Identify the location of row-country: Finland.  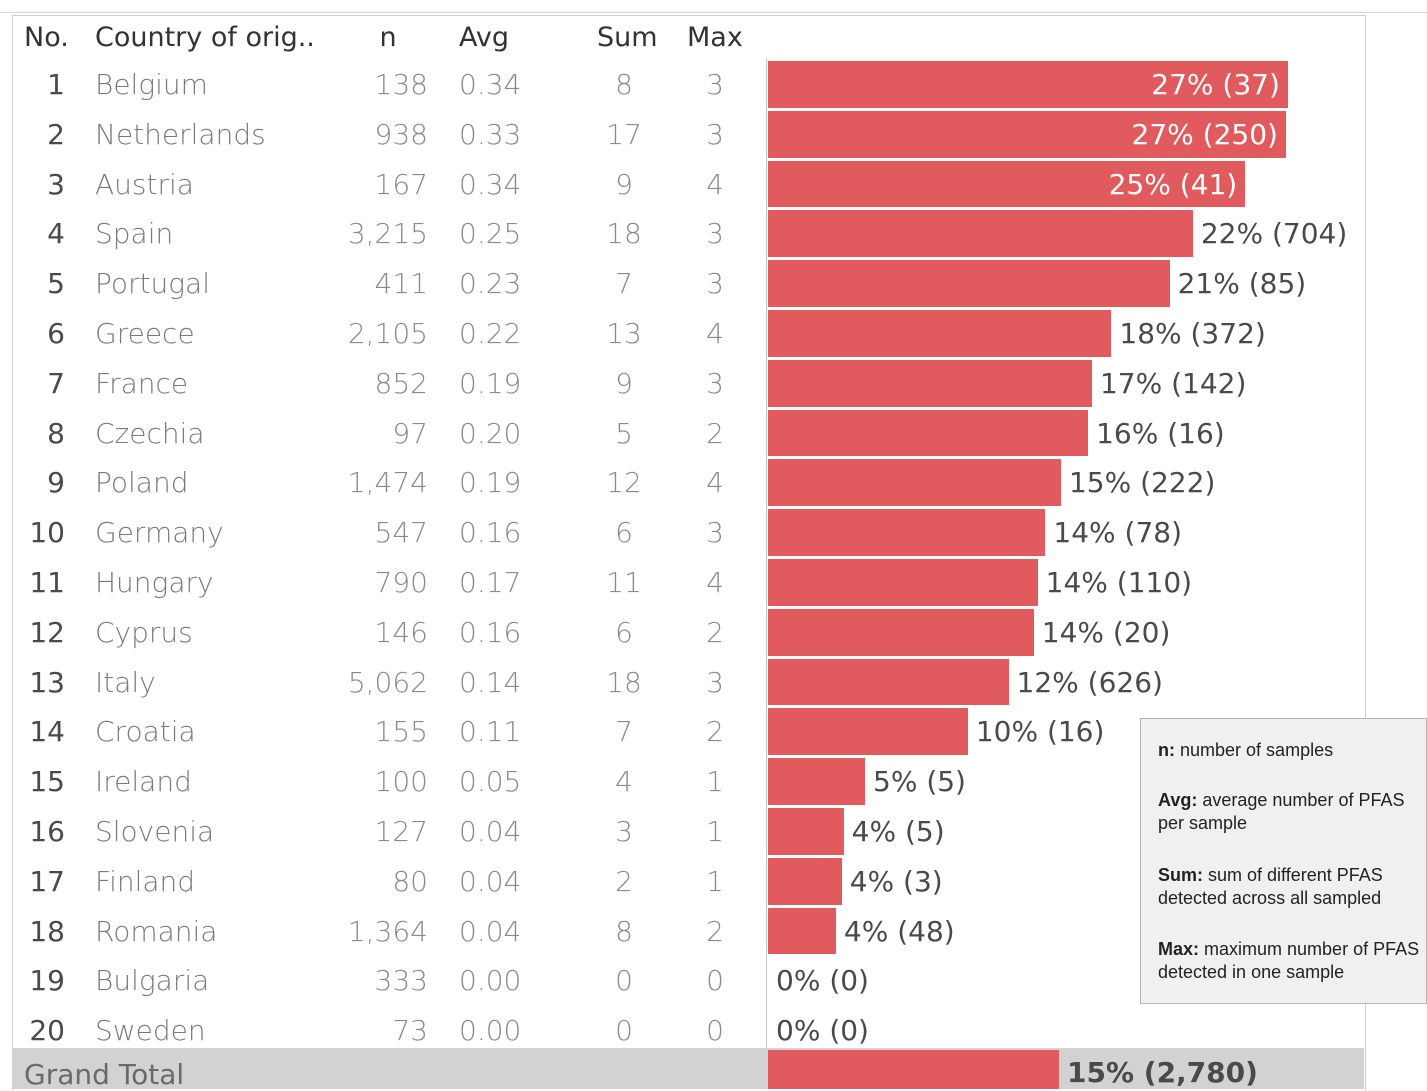
(145, 881).